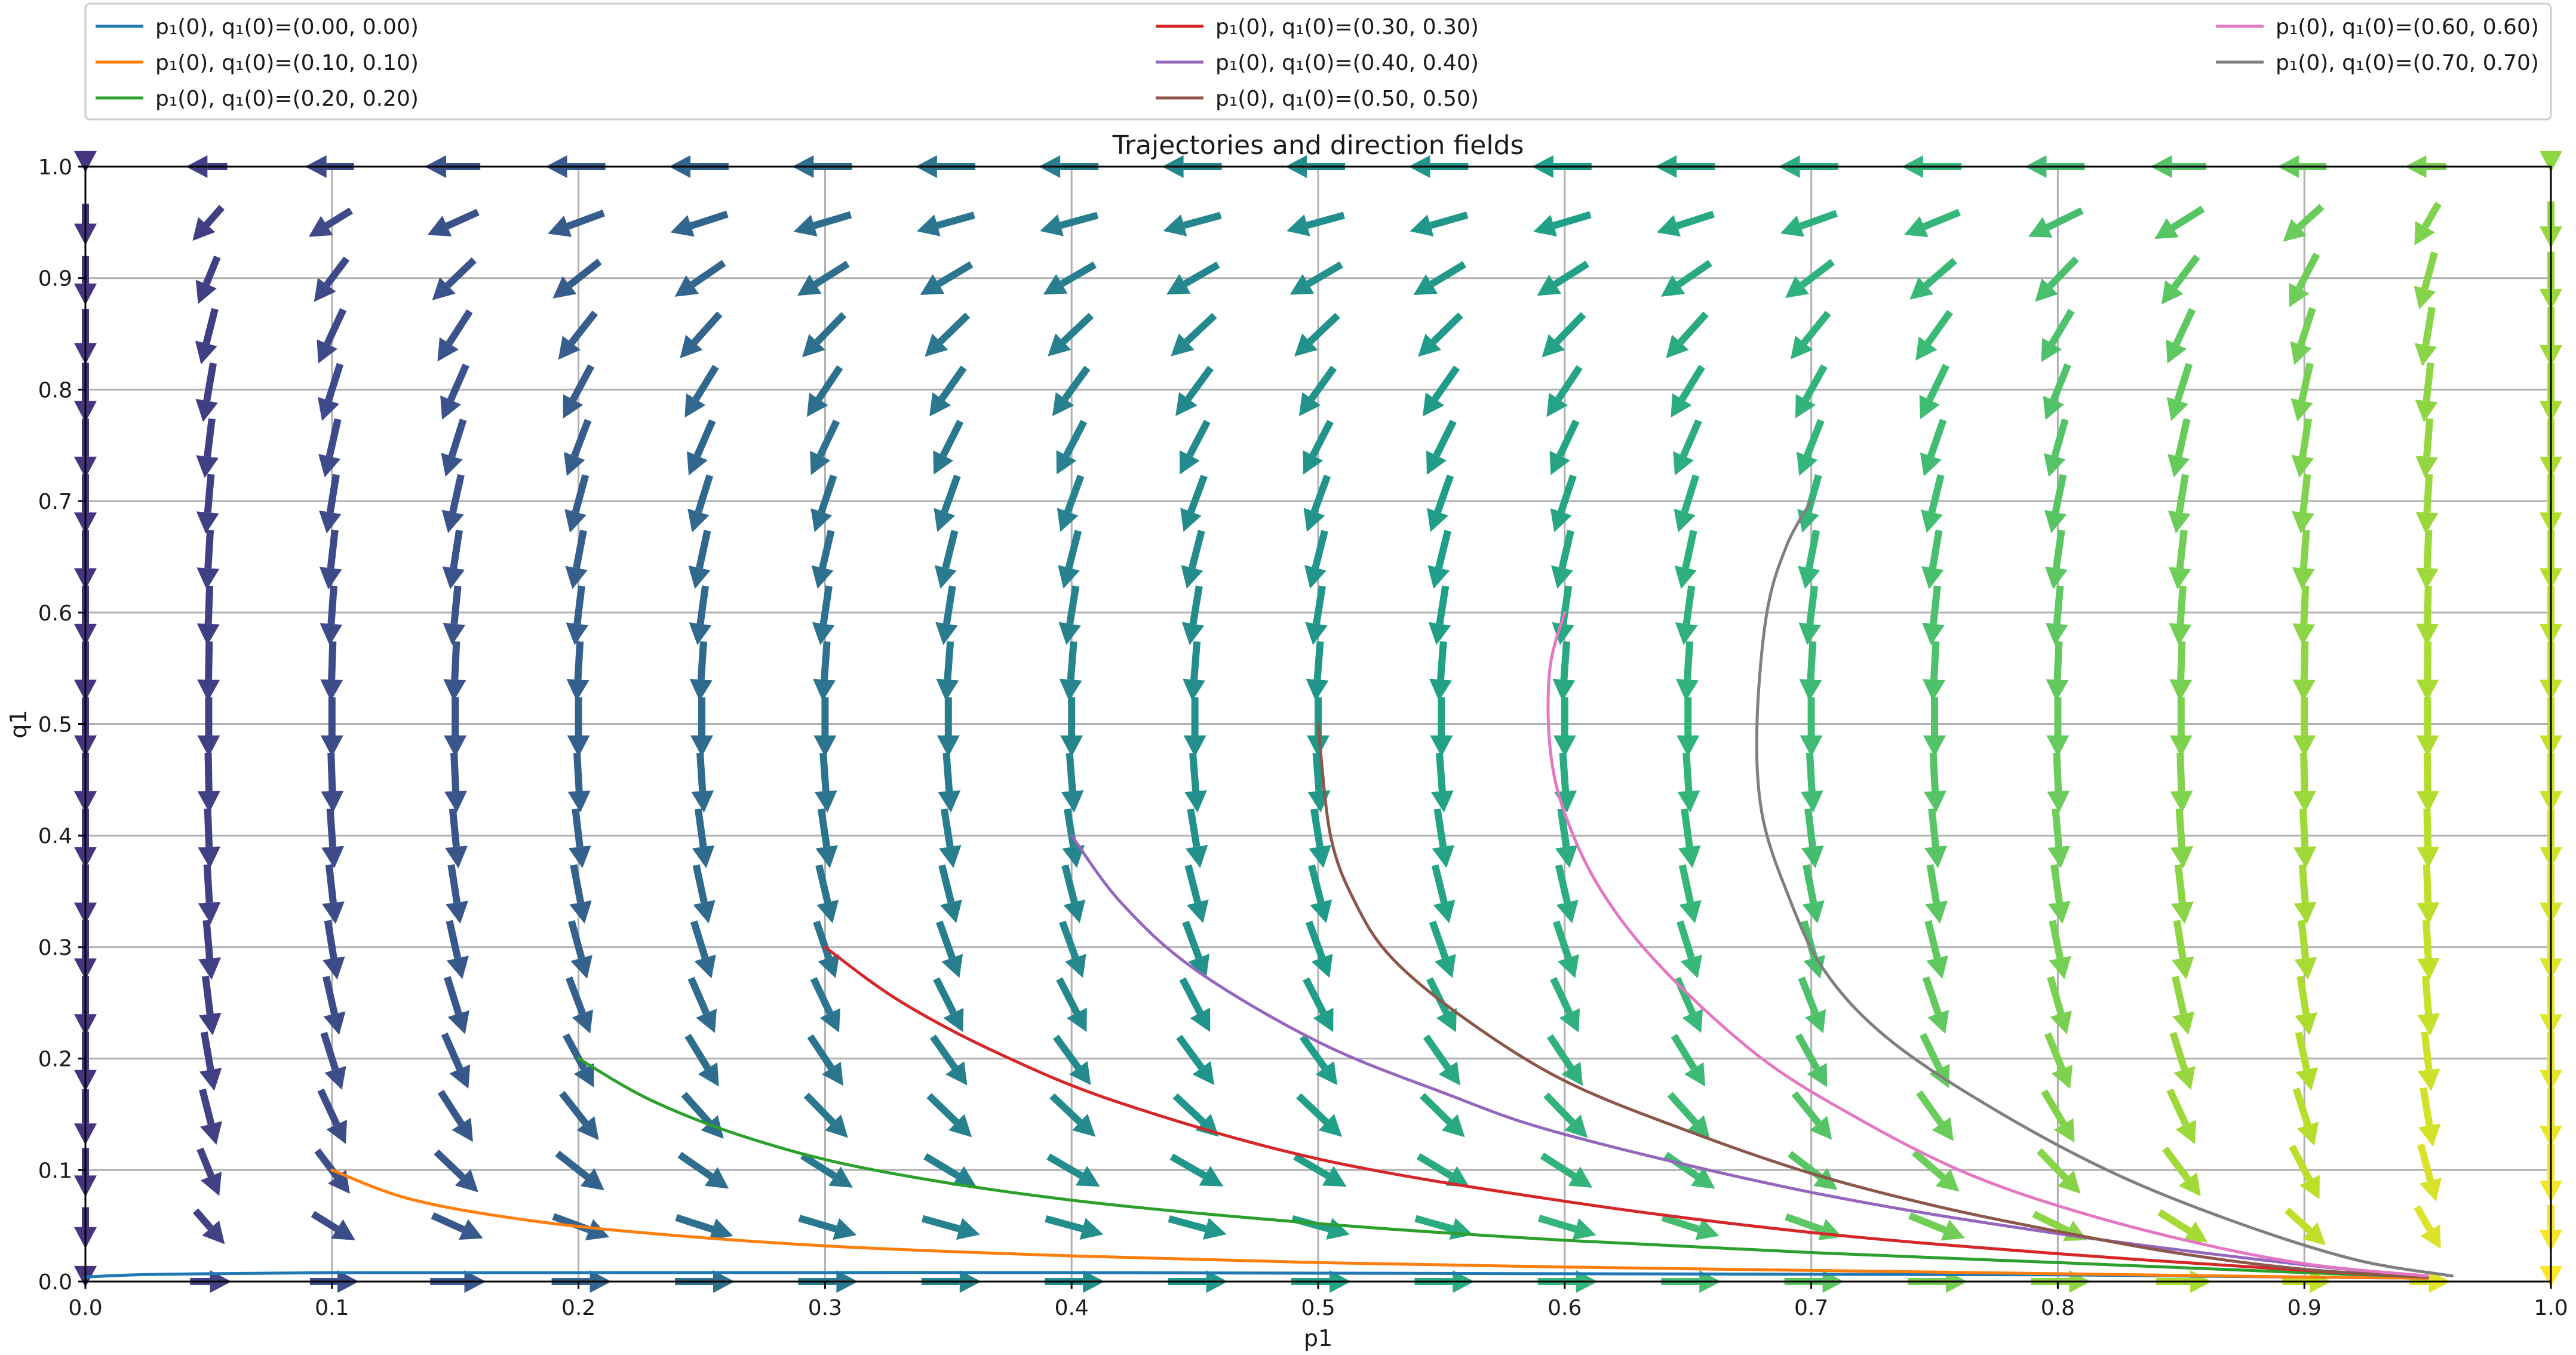 The image size is (2576, 1355). Describe the element at coordinates (2551, 1308) in the screenshot. I see `x-tick-label: 1.0` at that location.